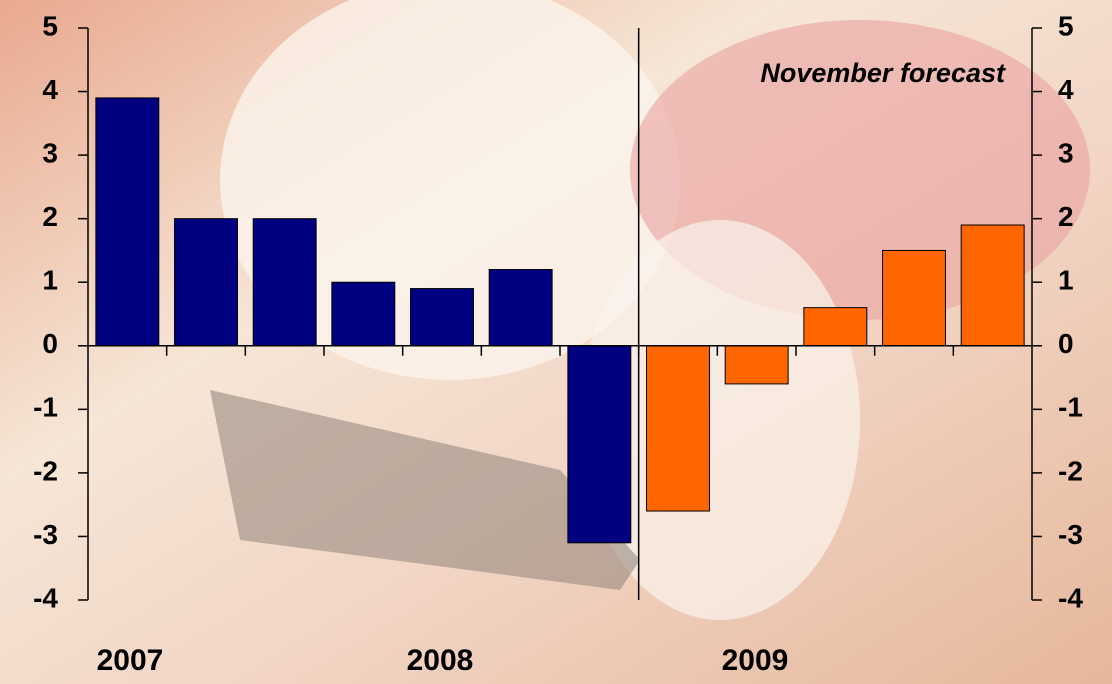 This screenshot has width=1112, height=684. What do you see at coordinates (1066, 216) in the screenshot?
I see `y2-tick-label: 2` at bounding box center [1066, 216].